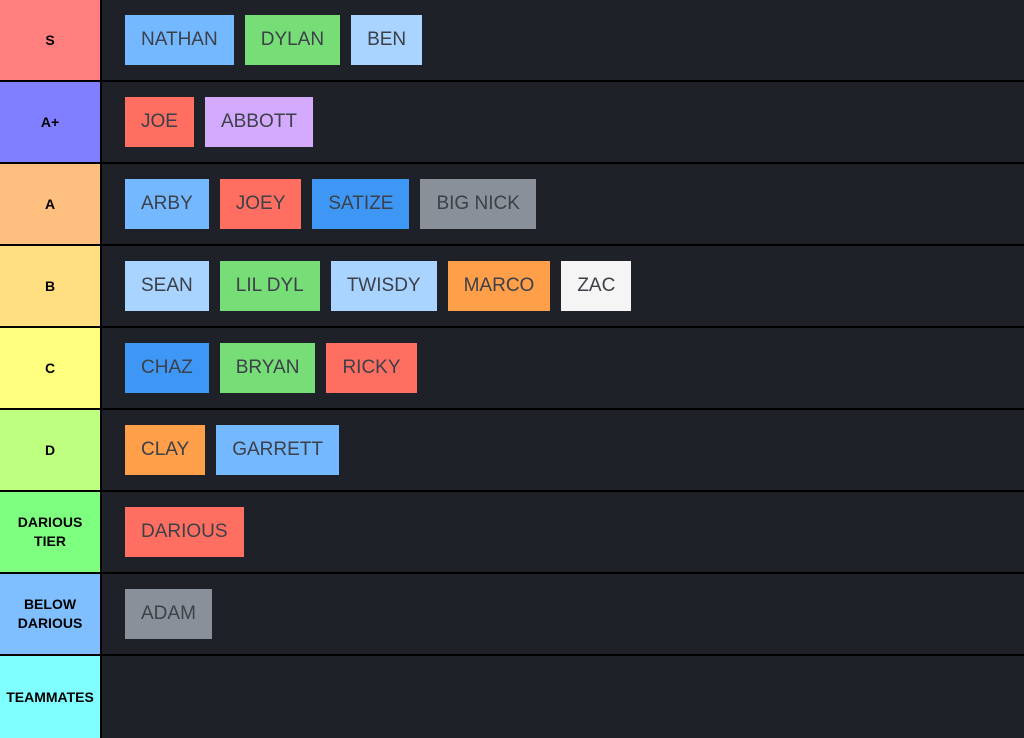 The height and width of the screenshot is (738, 1024). What do you see at coordinates (563, 532) in the screenshot?
I see `tier-items-dropzone: DARIOUS` at bounding box center [563, 532].